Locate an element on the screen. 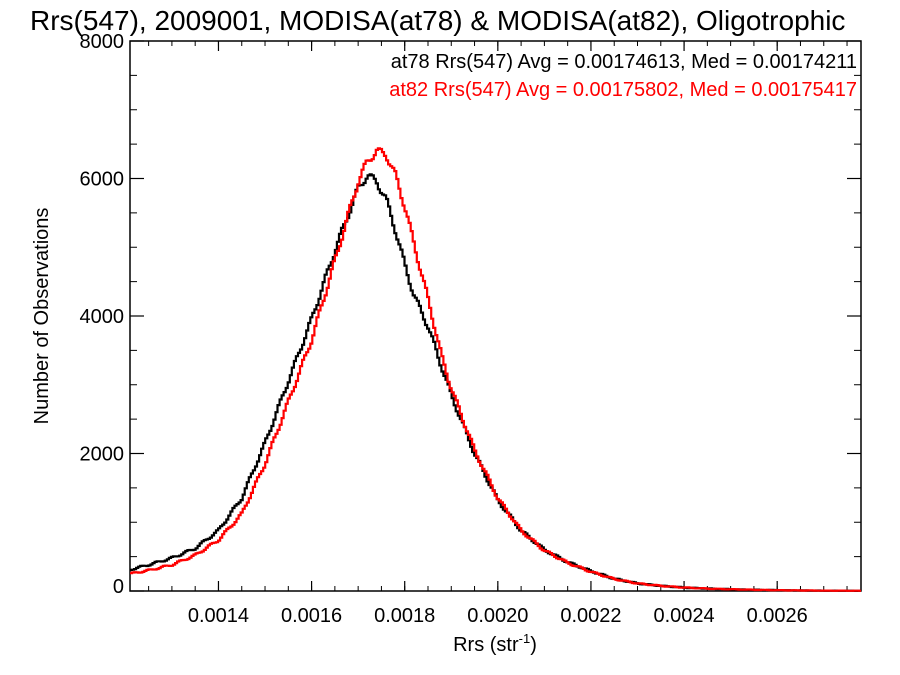  x-tick-label: 0.0018 is located at coordinates (404, 616).